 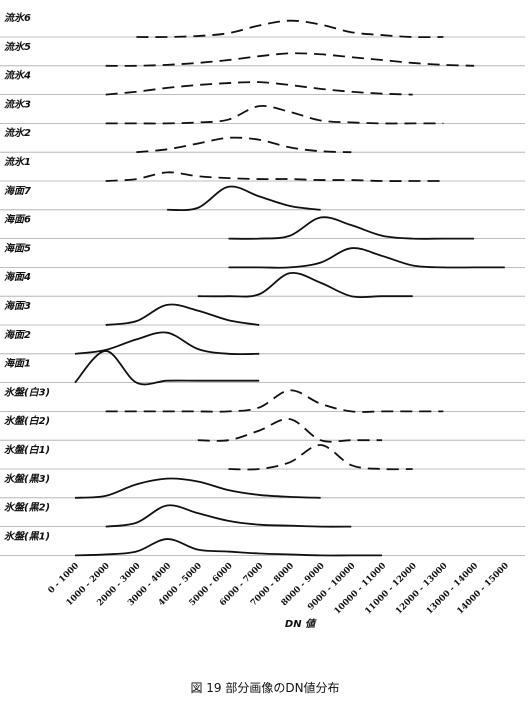 What do you see at coordinates (17, 335) in the screenshot?
I see `row-label: 海面2` at bounding box center [17, 335].